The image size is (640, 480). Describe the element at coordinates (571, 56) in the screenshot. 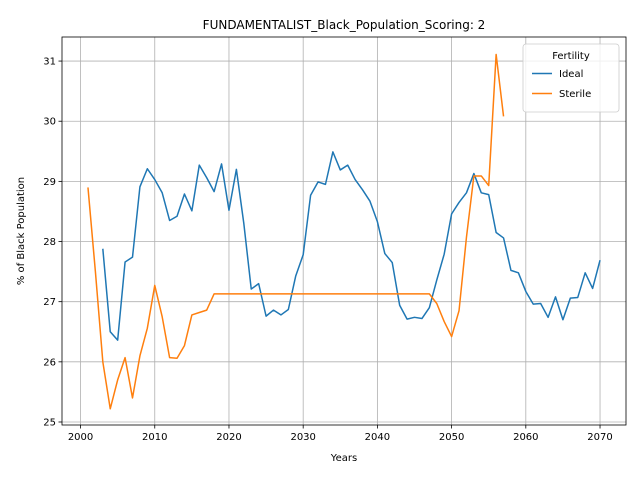

I see `legend-title: Fertility` at that location.